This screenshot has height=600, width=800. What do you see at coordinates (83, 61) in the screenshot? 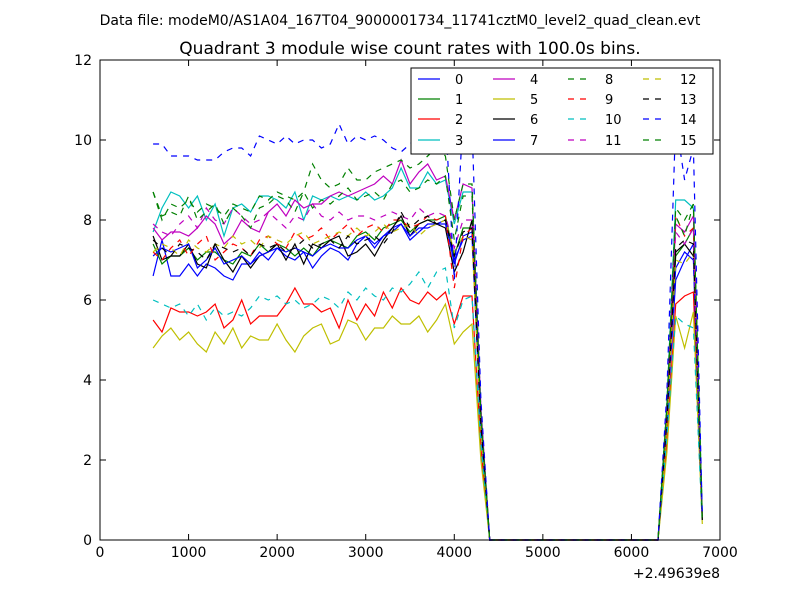
I see `y-tick-label: 12` at bounding box center [83, 61].